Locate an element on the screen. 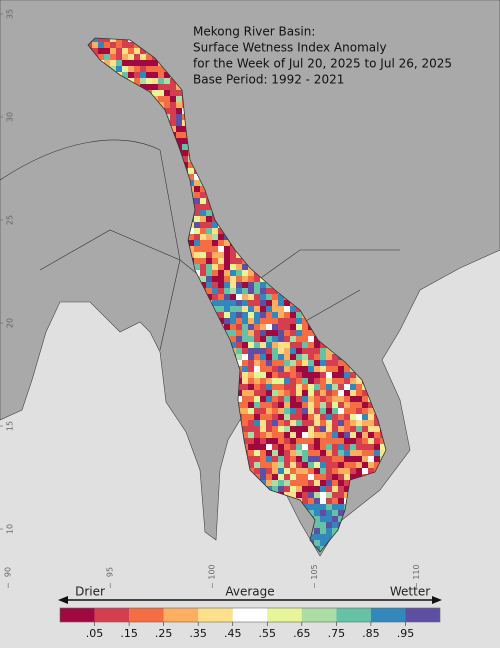 The width and height of the screenshot is (500, 648). colorbar-label: .65 is located at coordinates (302, 633).